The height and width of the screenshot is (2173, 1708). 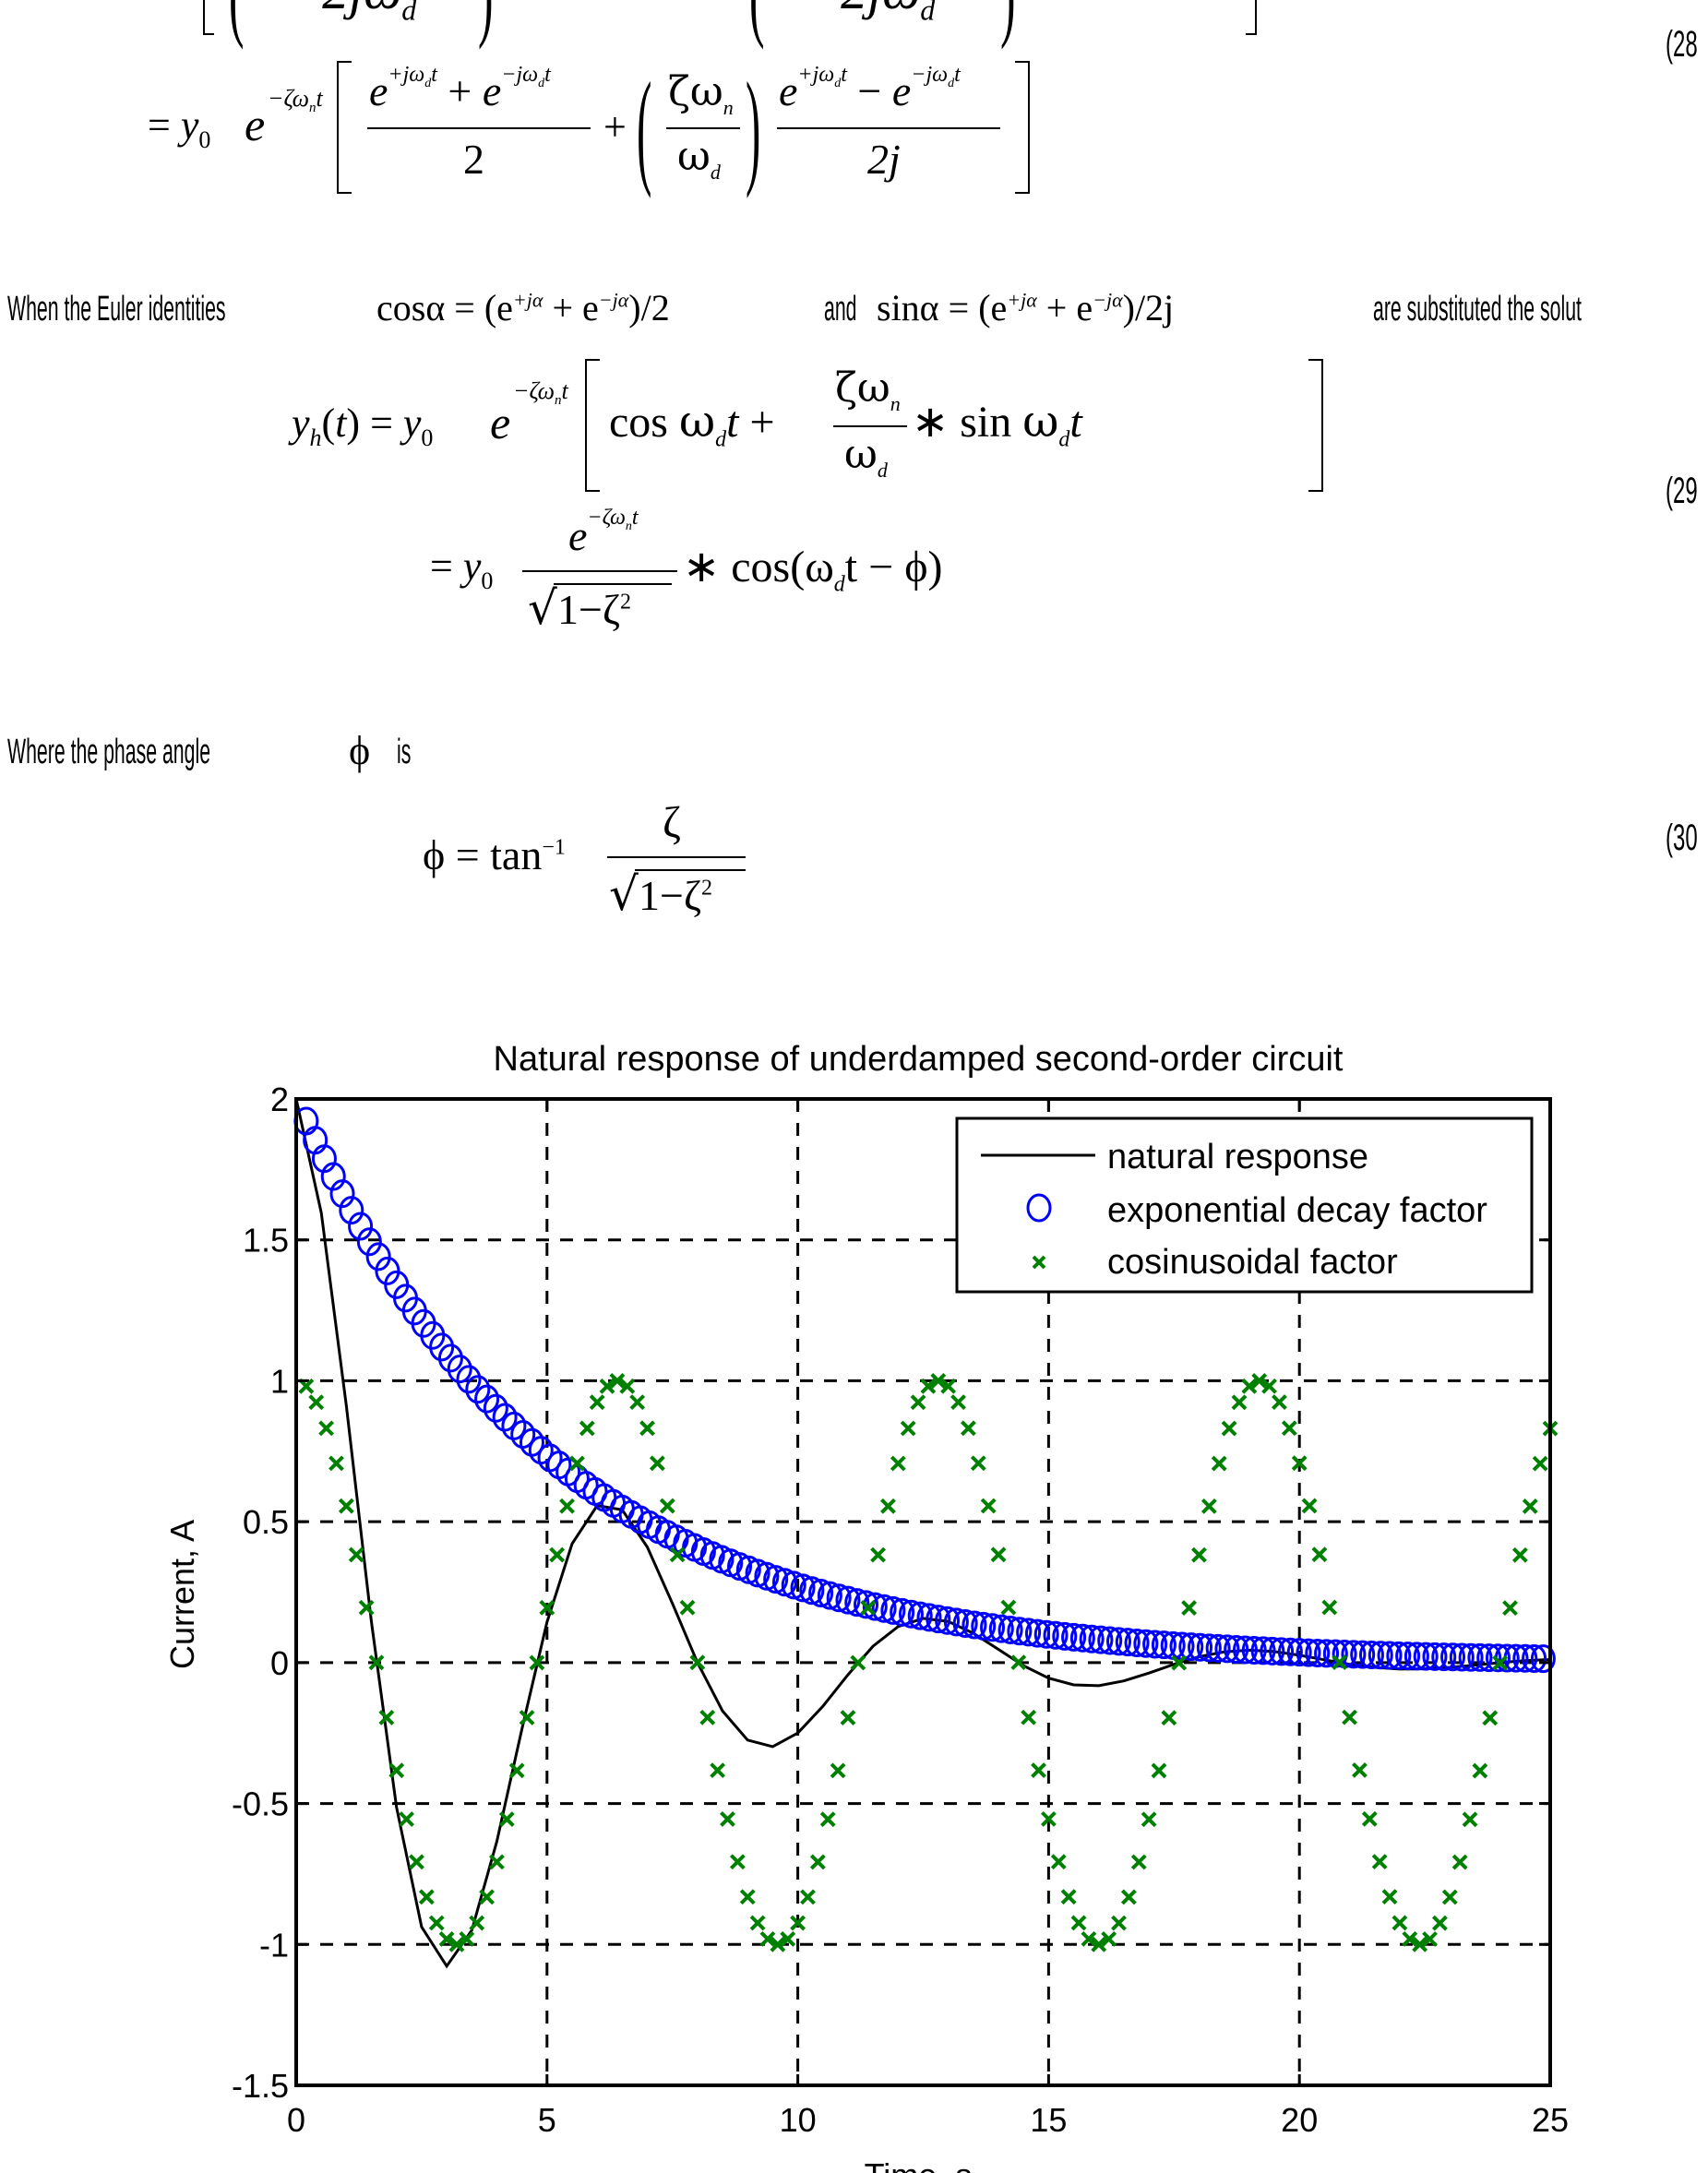 What do you see at coordinates (868, 389) in the screenshot?
I see `eq29-ratio-numerator: ζωn` at bounding box center [868, 389].